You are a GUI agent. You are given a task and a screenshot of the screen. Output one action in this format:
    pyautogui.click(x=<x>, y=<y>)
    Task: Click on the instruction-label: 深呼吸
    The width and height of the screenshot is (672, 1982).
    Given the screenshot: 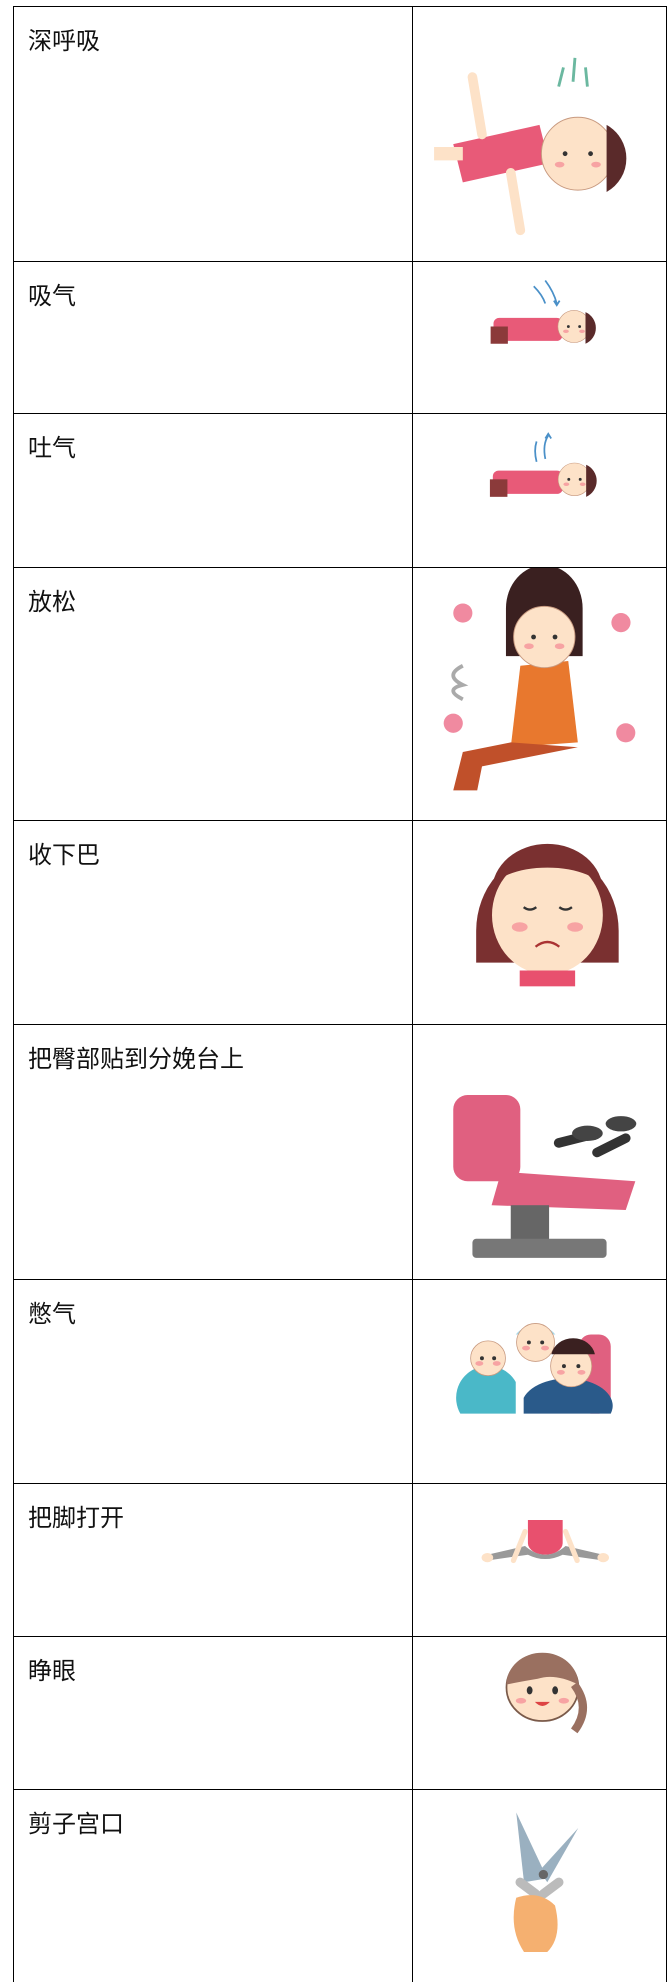 What is the action you would take?
    pyautogui.click(x=64, y=41)
    